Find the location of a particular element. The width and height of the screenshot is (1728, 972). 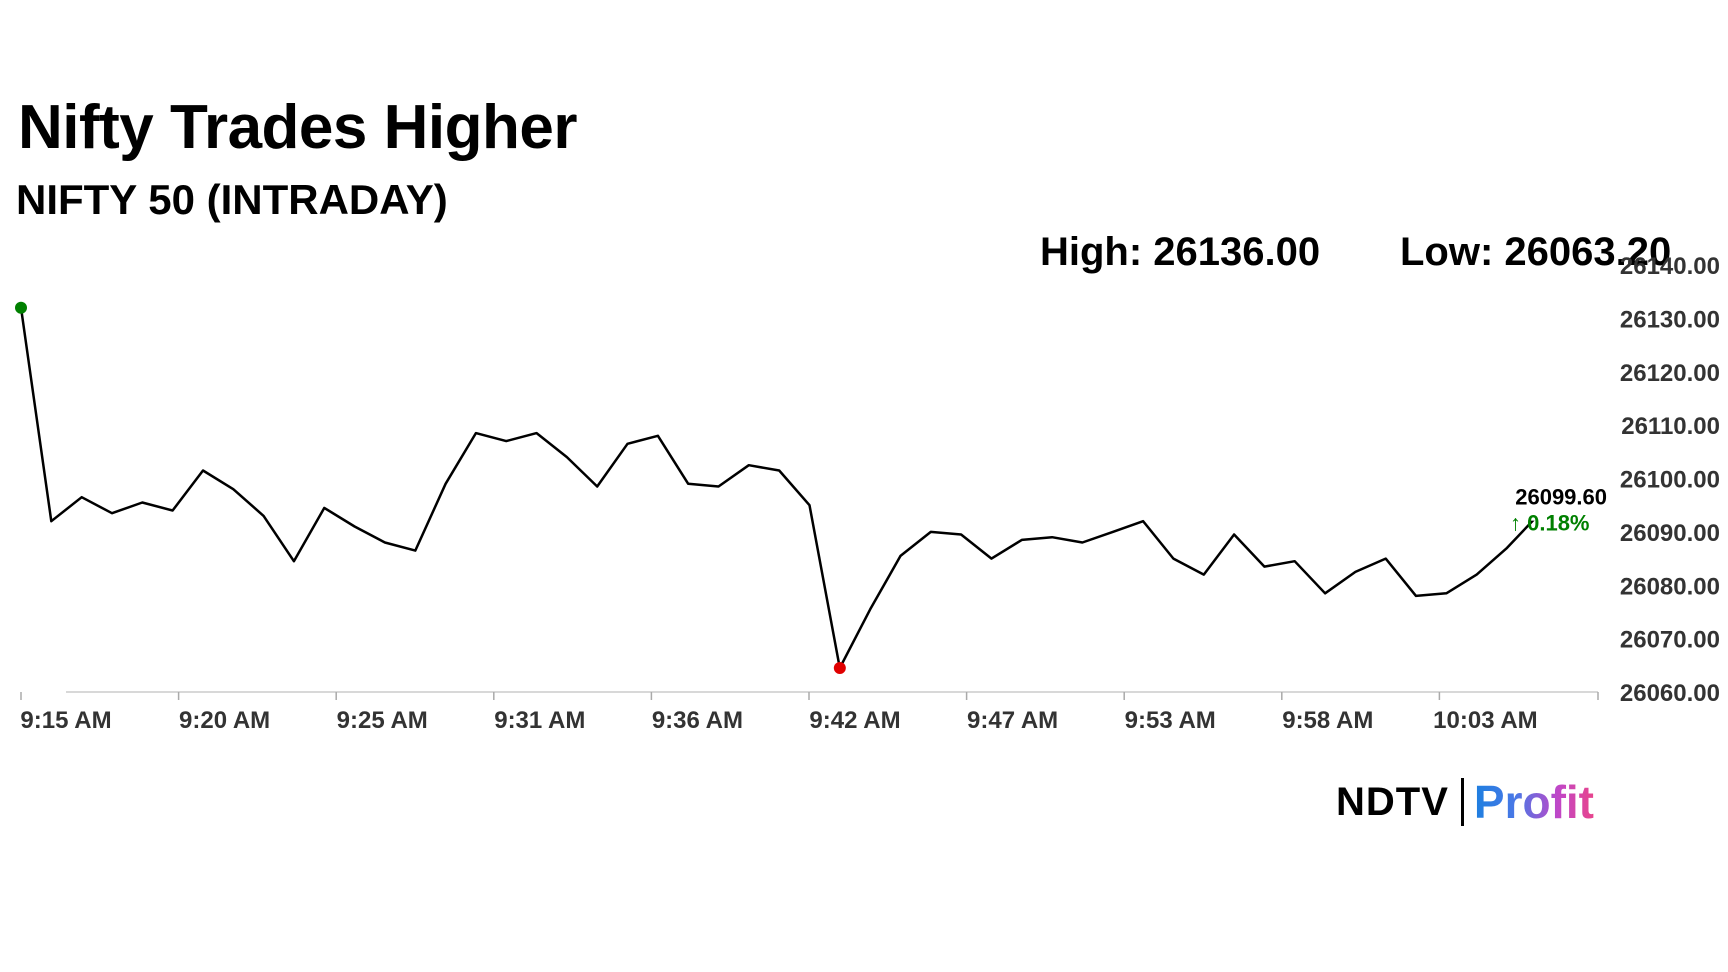

x-tick-label: 9:47 AM is located at coordinates (1012, 720).